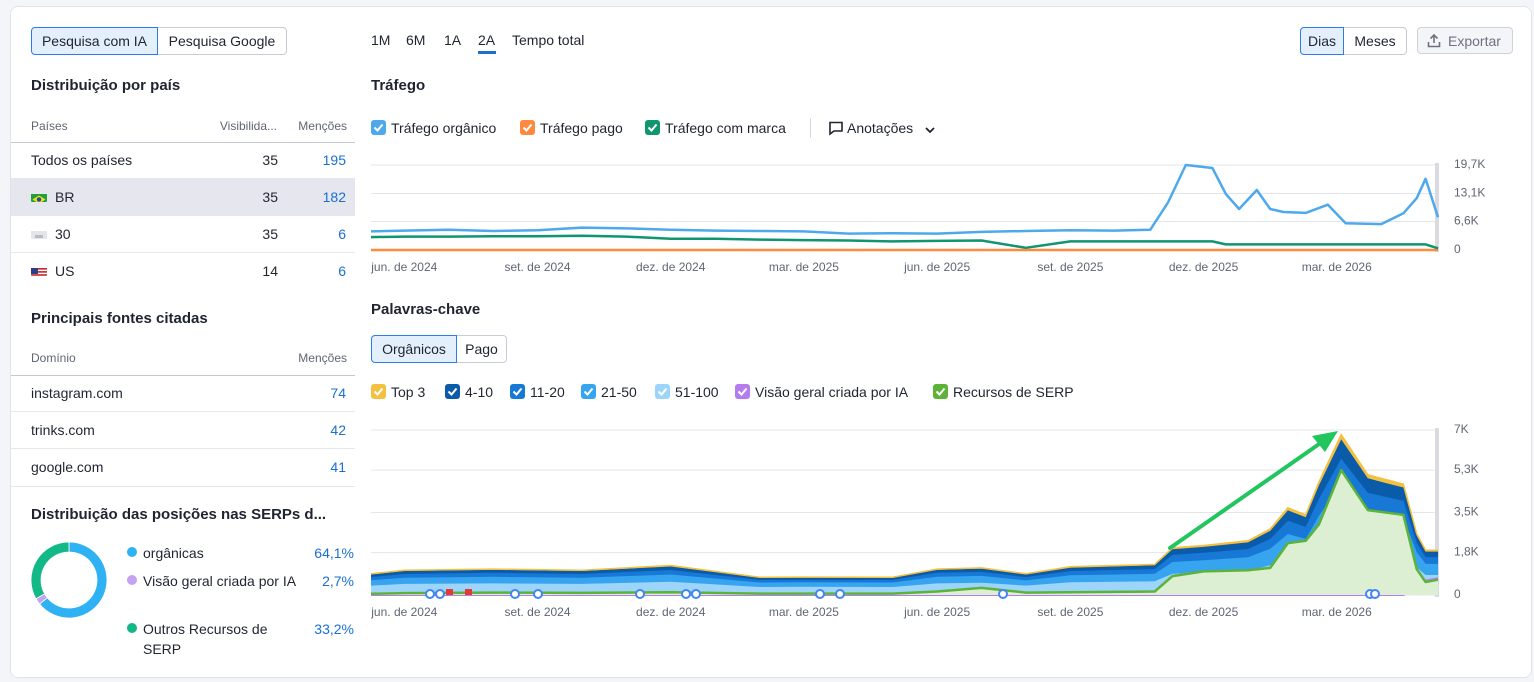  I want to click on x-tick-label: mar. de 2026, so click(1337, 612).